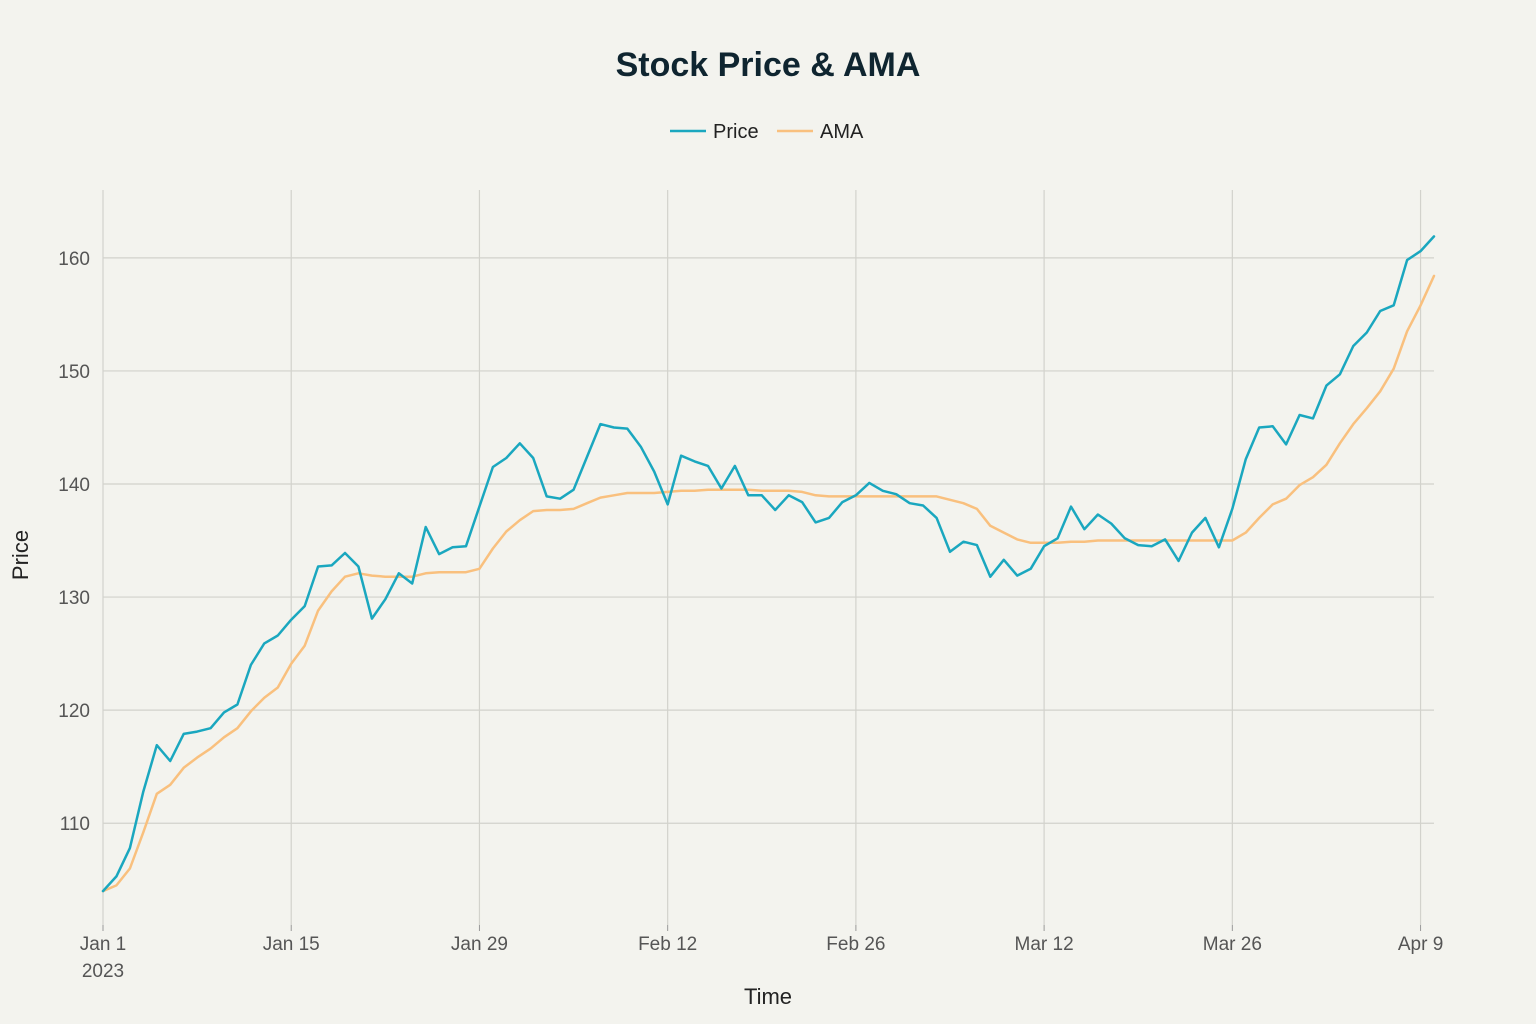 This screenshot has height=1024, width=1536. Describe the element at coordinates (74, 372) in the screenshot. I see `y-tick-label: 150` at that location.